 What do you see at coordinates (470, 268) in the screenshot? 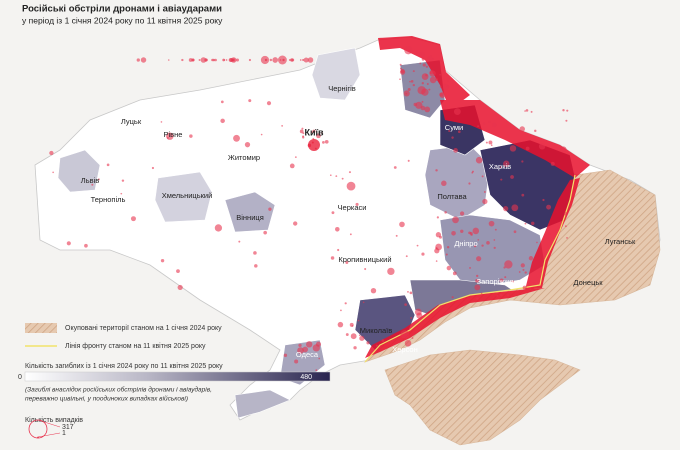
I see `front-line` at bounding box center [470, 268].